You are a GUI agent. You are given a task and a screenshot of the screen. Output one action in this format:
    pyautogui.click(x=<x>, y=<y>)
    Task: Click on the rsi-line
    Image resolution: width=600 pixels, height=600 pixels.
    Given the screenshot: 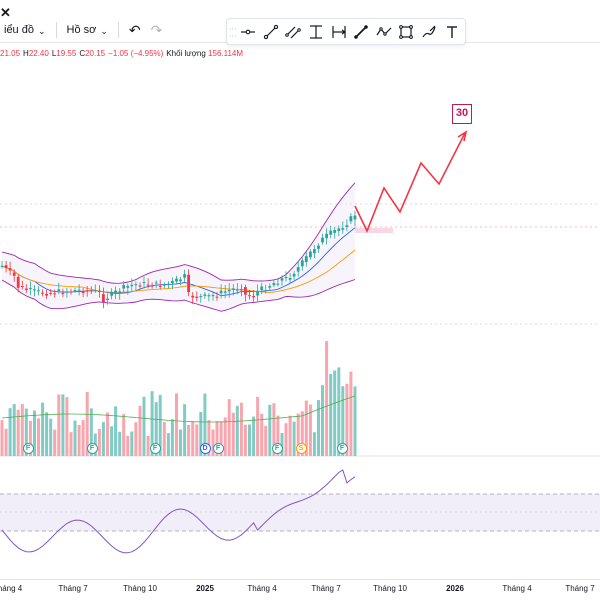 What is the action you would take?
    pyautogui.click(x=178, y=511)
    